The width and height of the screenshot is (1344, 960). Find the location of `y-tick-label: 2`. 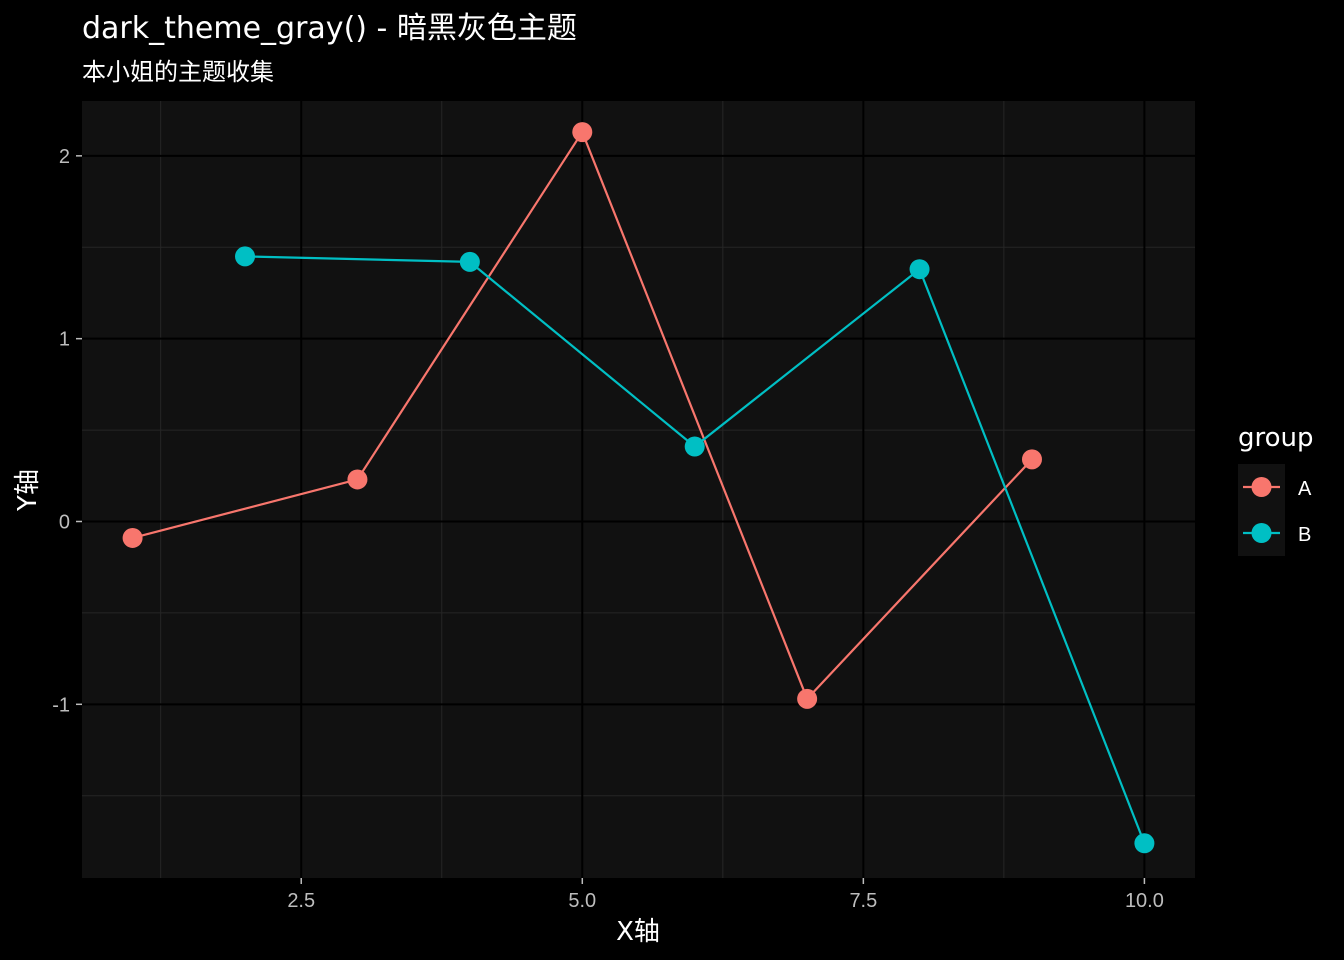

y-tick-label: 2 is located at coordinates (64, 157).